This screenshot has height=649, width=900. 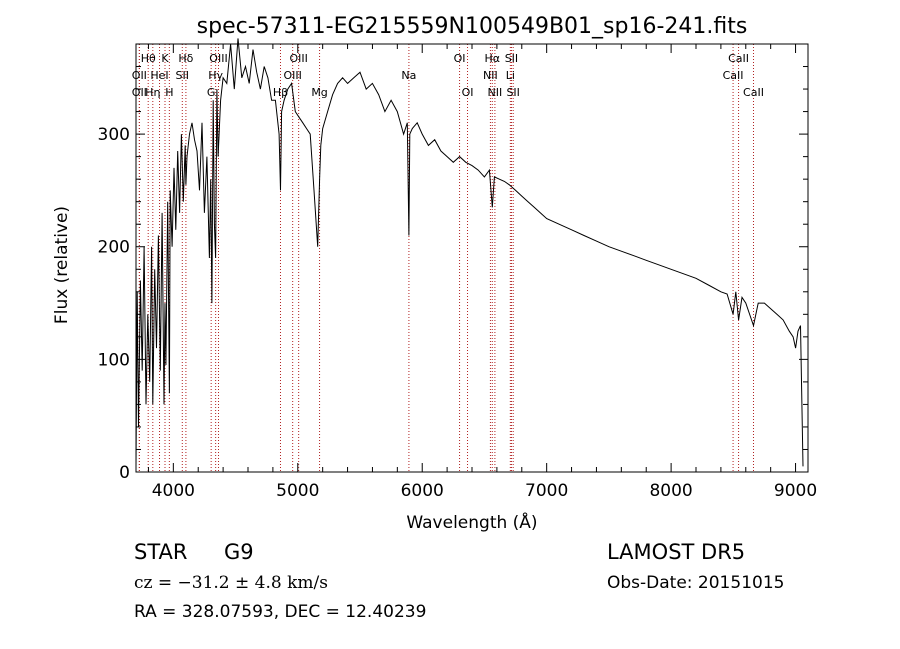 I want to click on coordinates: RA = 328.07593, DEC = 12.40239, so click(x=280, y=612).